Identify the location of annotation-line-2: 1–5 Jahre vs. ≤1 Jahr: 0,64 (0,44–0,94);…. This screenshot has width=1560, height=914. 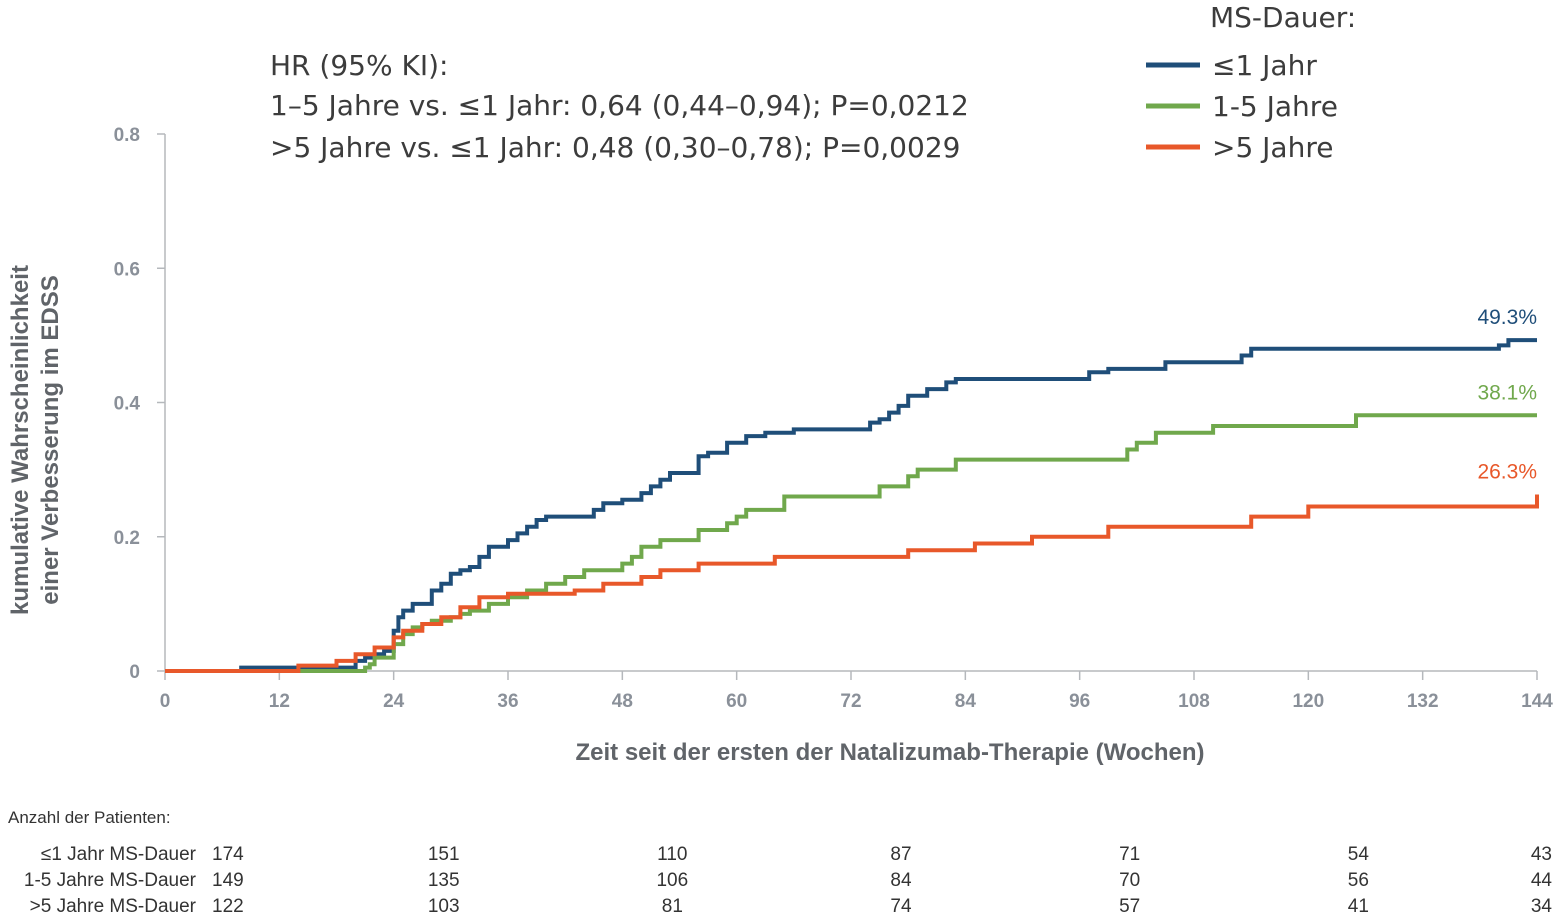
(619, 105).